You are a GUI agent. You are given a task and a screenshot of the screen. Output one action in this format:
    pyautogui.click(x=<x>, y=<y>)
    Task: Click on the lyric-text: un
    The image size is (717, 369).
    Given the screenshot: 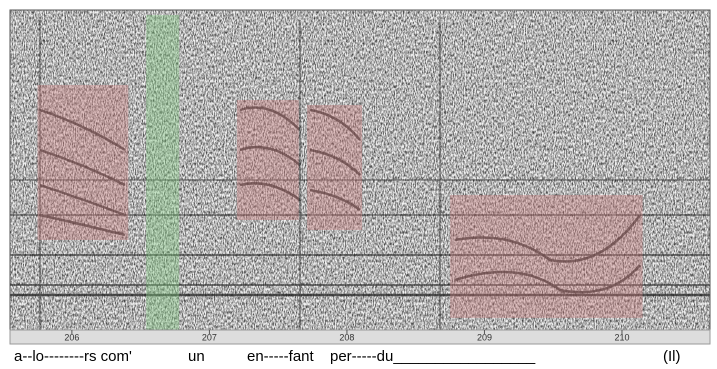 What is the action you would take?
    pyautogui.click(x=196, y=356)
    